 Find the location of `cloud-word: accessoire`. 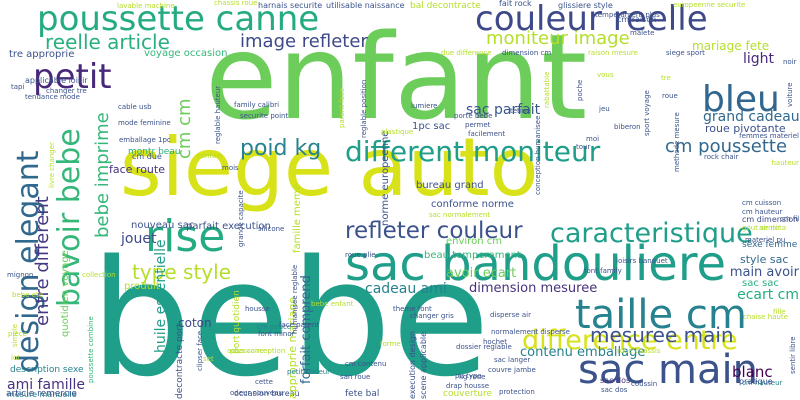

cloud-word: accessoire is located at coordinates (245, 351).